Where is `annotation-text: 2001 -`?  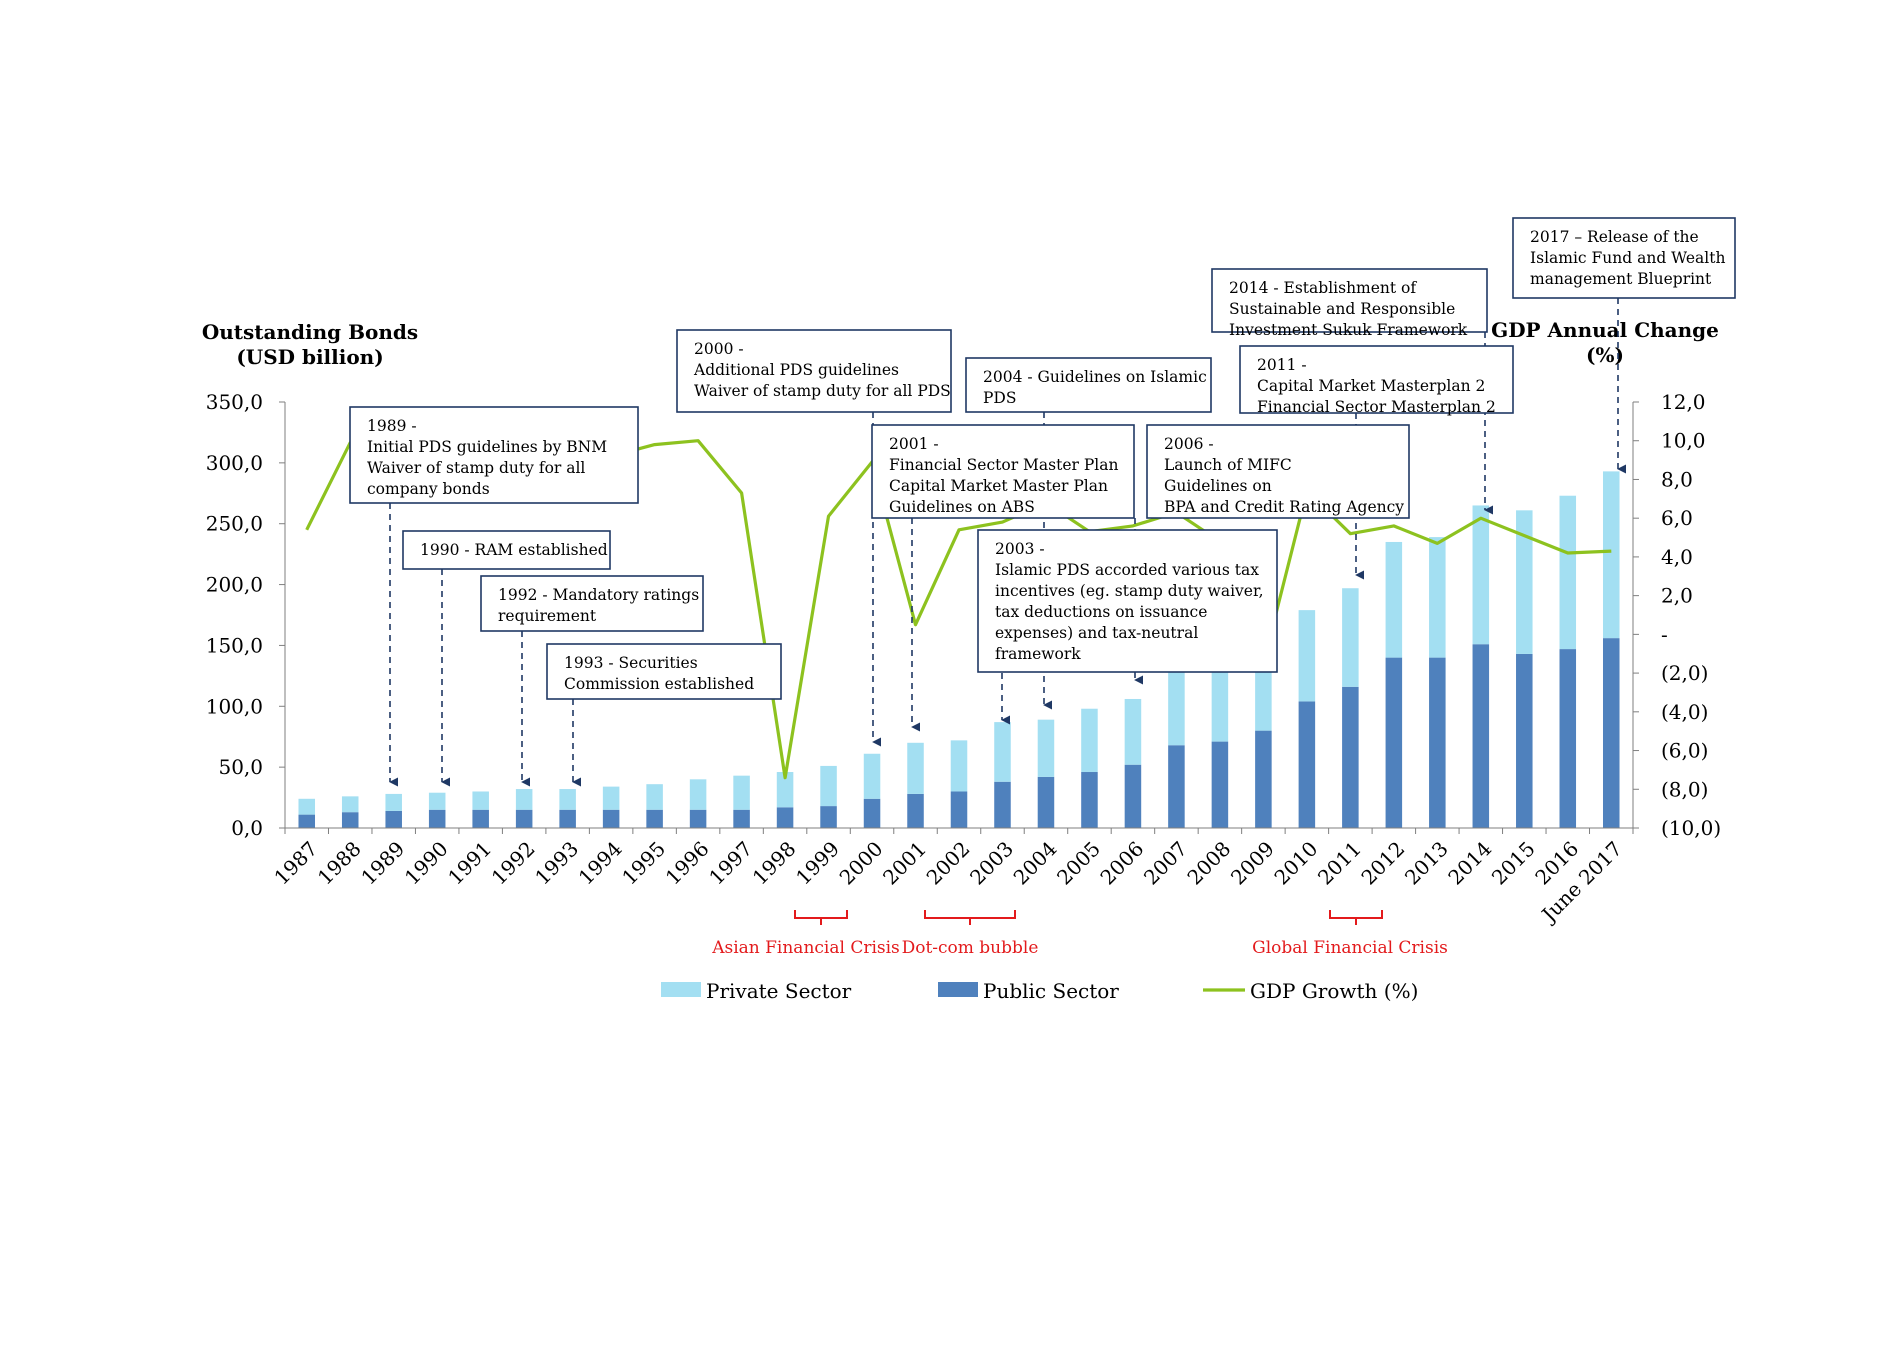 annotation-text: 2001 - is located at coordinates (914, 444).